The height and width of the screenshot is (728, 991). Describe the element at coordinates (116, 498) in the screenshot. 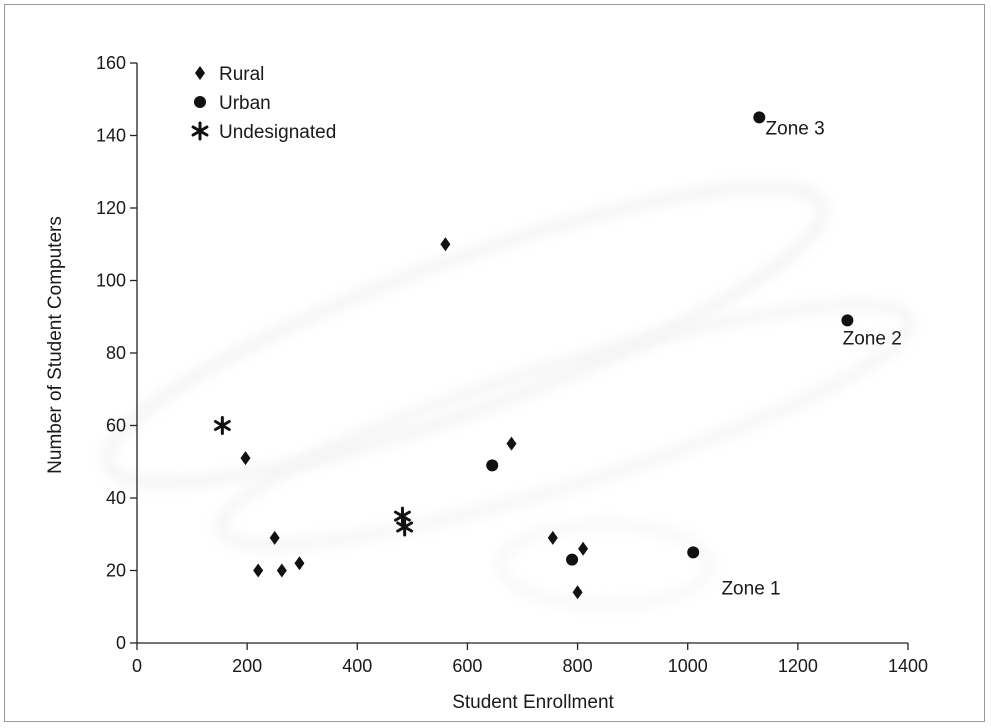

I see `y-tick-label: 40` at that location.